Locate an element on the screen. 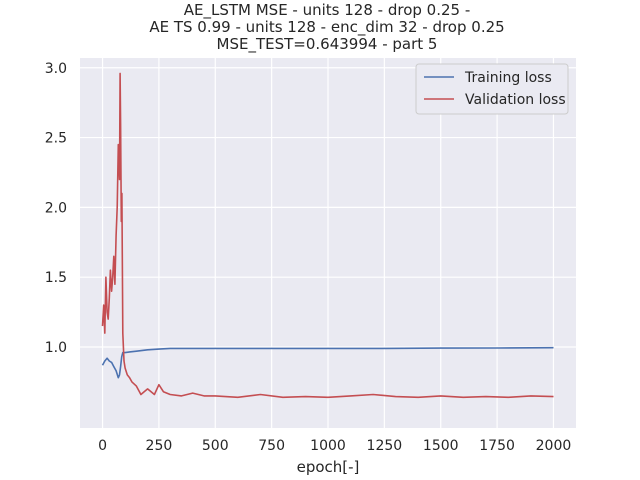 The height and width of the screenshot is (480, 640). x-tick-label: 2000 is located at coordinates (554, 446).